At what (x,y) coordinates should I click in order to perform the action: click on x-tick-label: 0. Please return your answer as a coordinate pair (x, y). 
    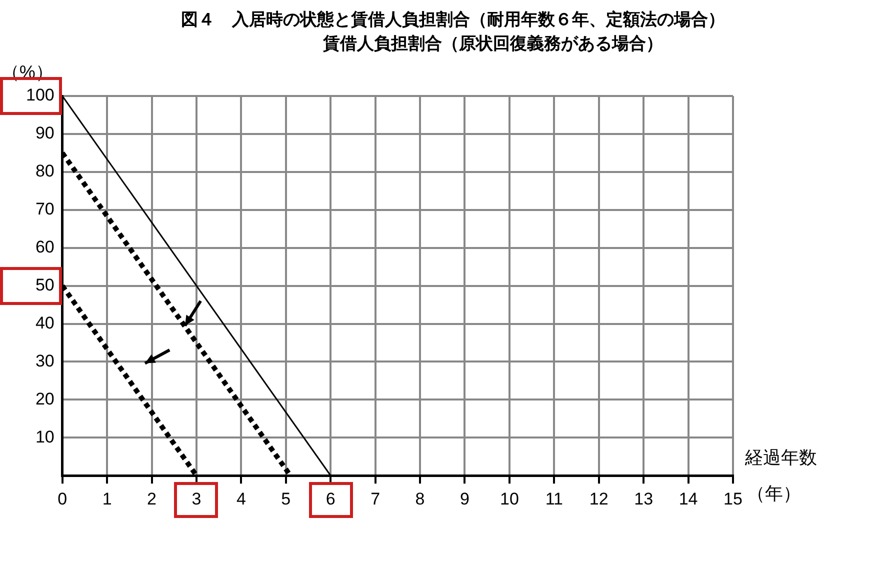
    Looking at the image, I should click on (63, 498).